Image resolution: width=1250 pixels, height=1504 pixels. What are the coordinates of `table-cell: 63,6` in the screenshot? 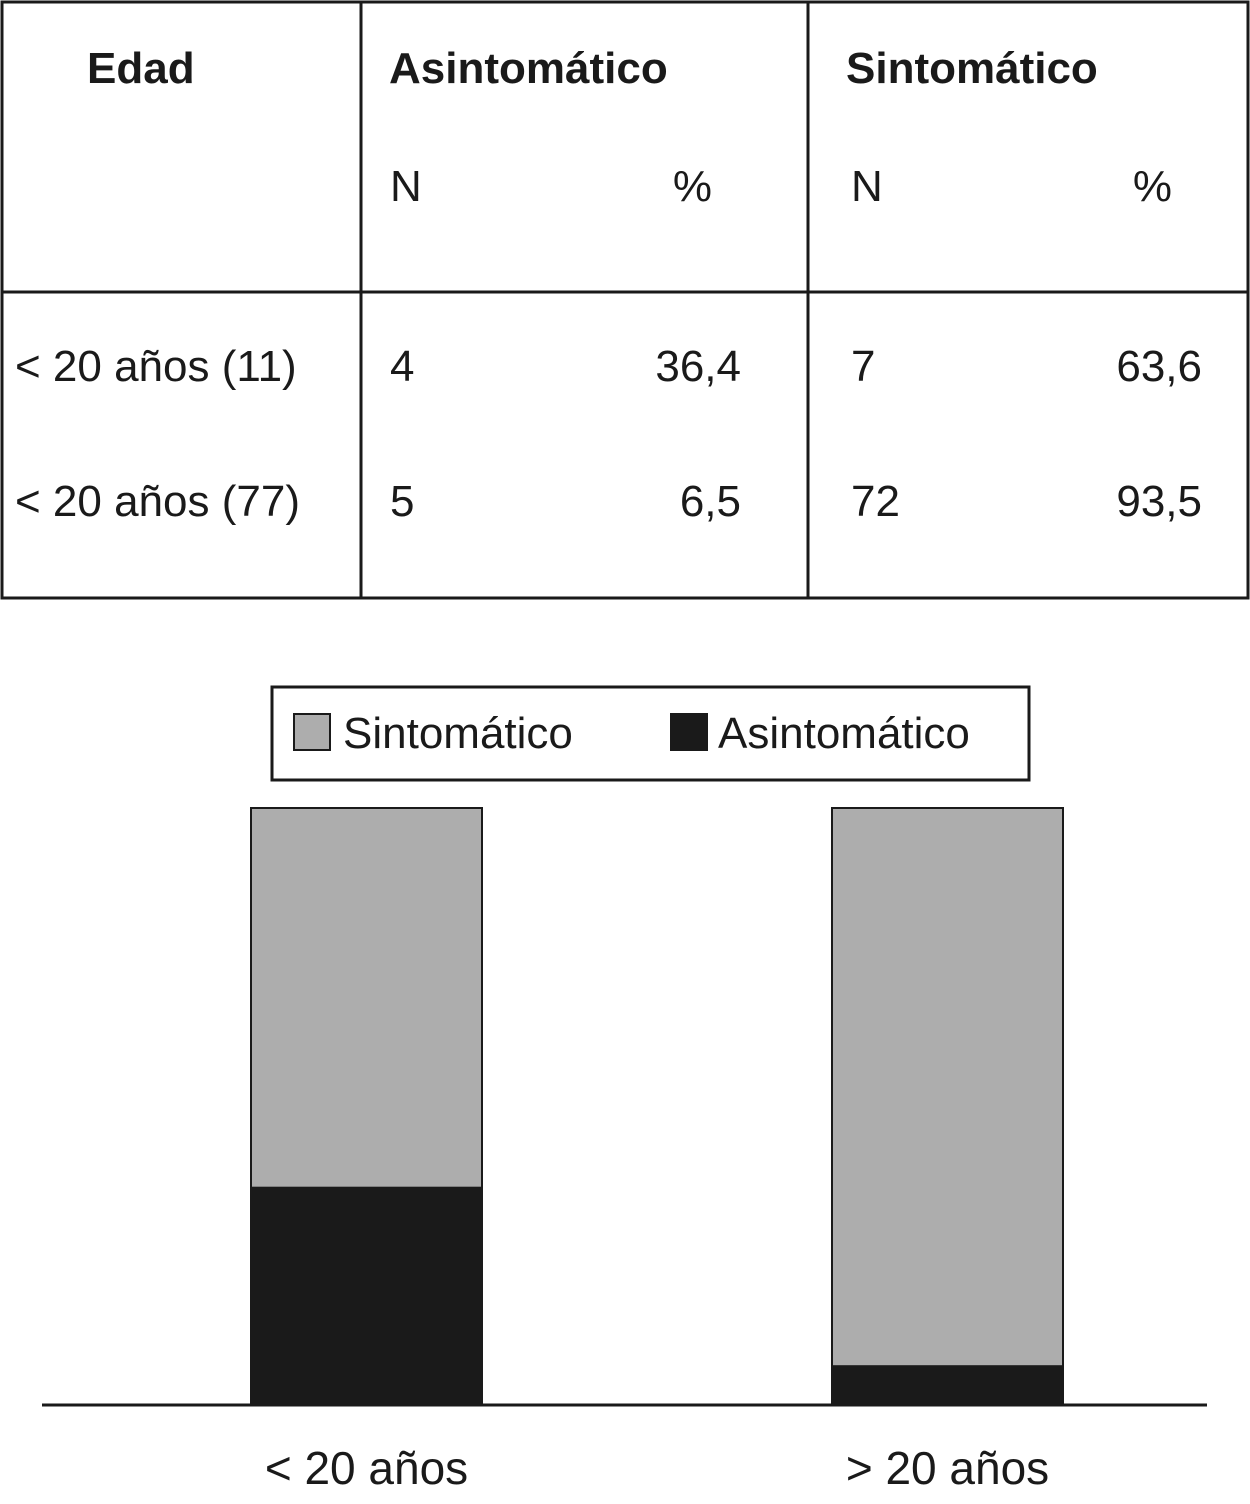 It's located at (1159, 366).